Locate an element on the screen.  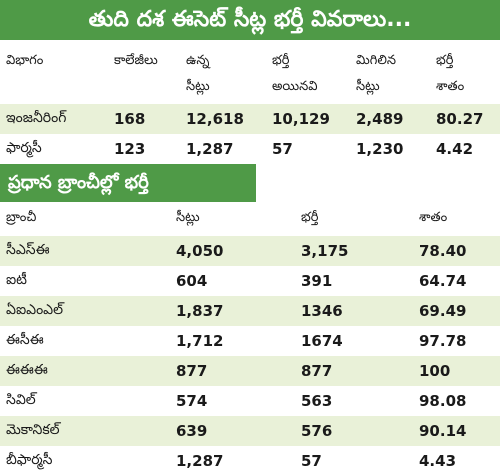
table-cell: ఐటీ is located at coordinates (85, 281).